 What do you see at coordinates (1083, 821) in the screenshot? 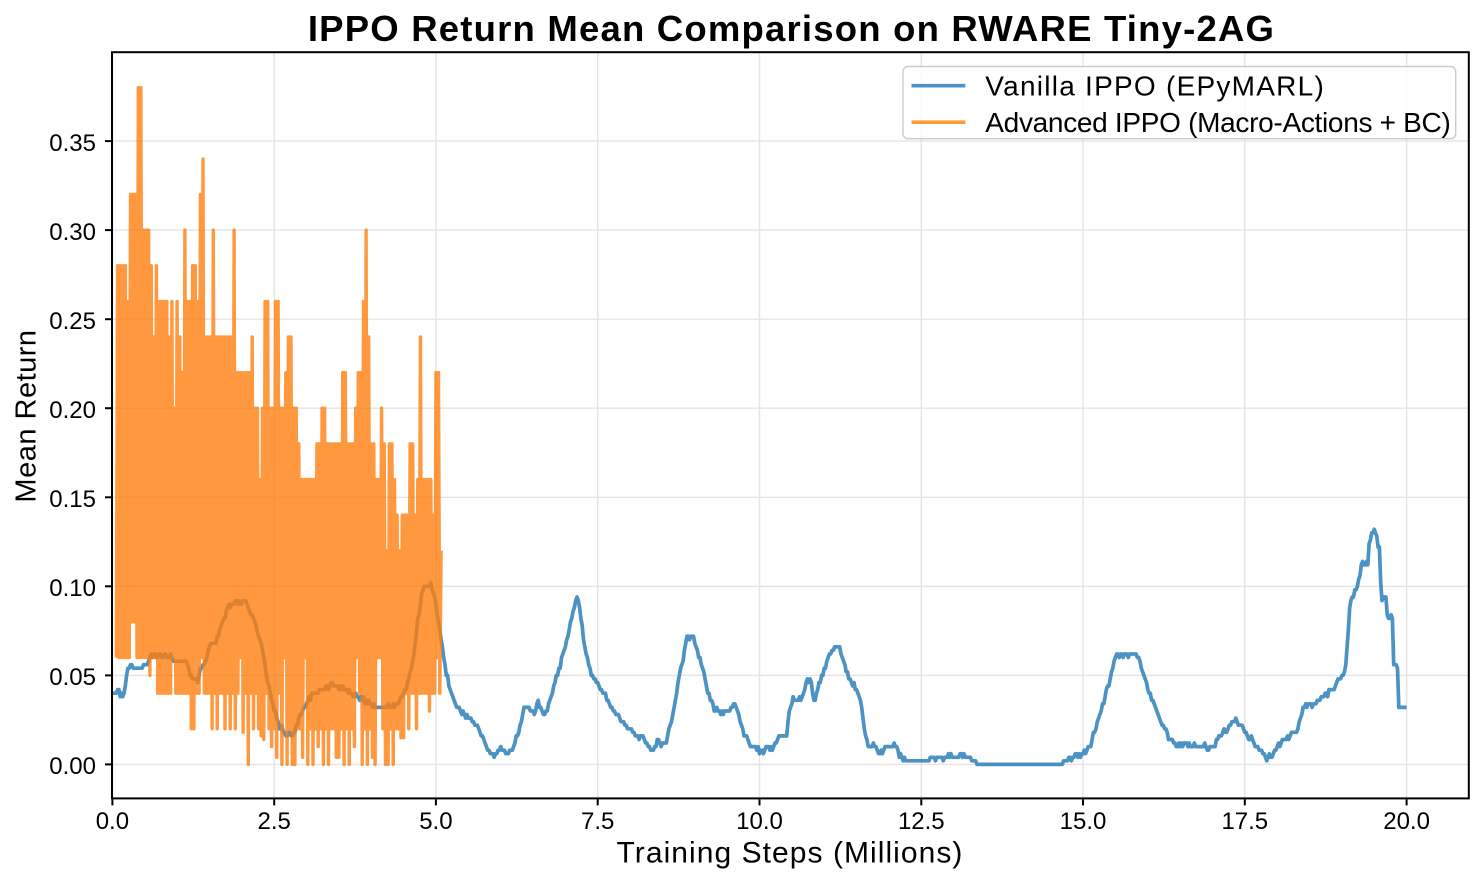
I see `svg-text: 15.0` at bounding box center [1083, 821].